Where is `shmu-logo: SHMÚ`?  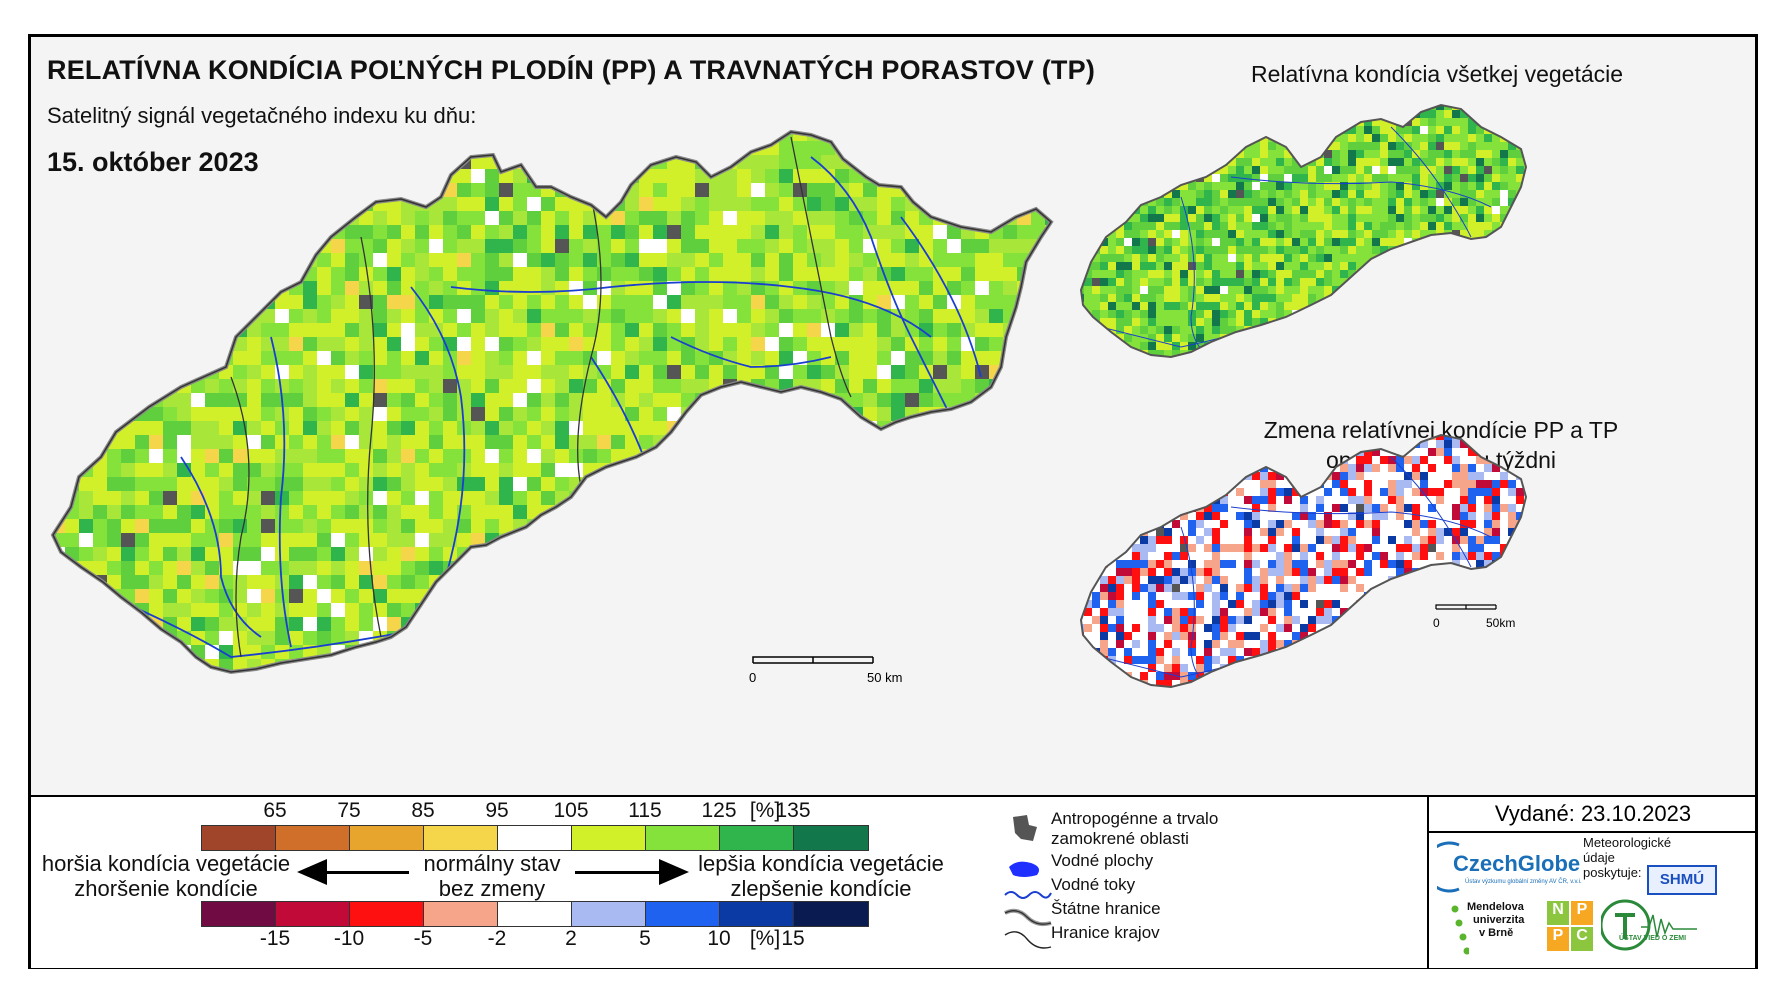
shmu-logo: SHMÚ is located at coordinates (1682, 880).